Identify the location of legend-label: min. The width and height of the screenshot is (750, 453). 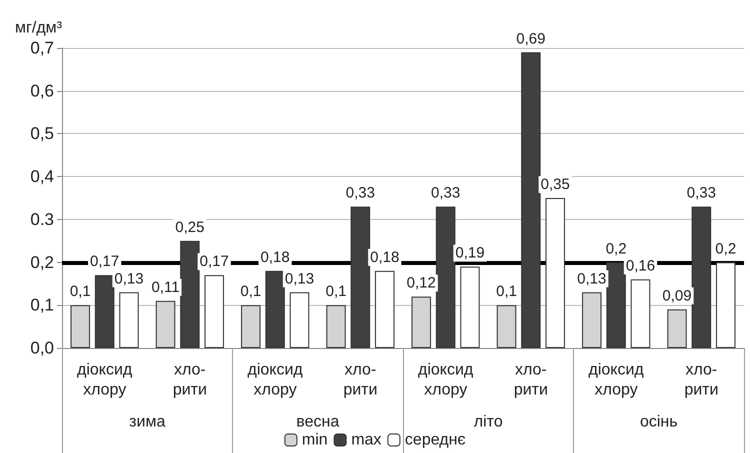
(315, 440).